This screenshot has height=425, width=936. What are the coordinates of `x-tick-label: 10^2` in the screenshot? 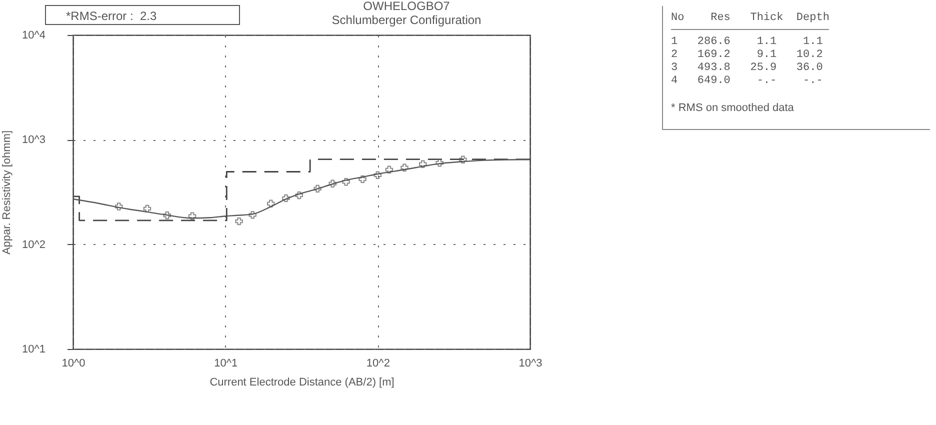 It's located at (378, 364).